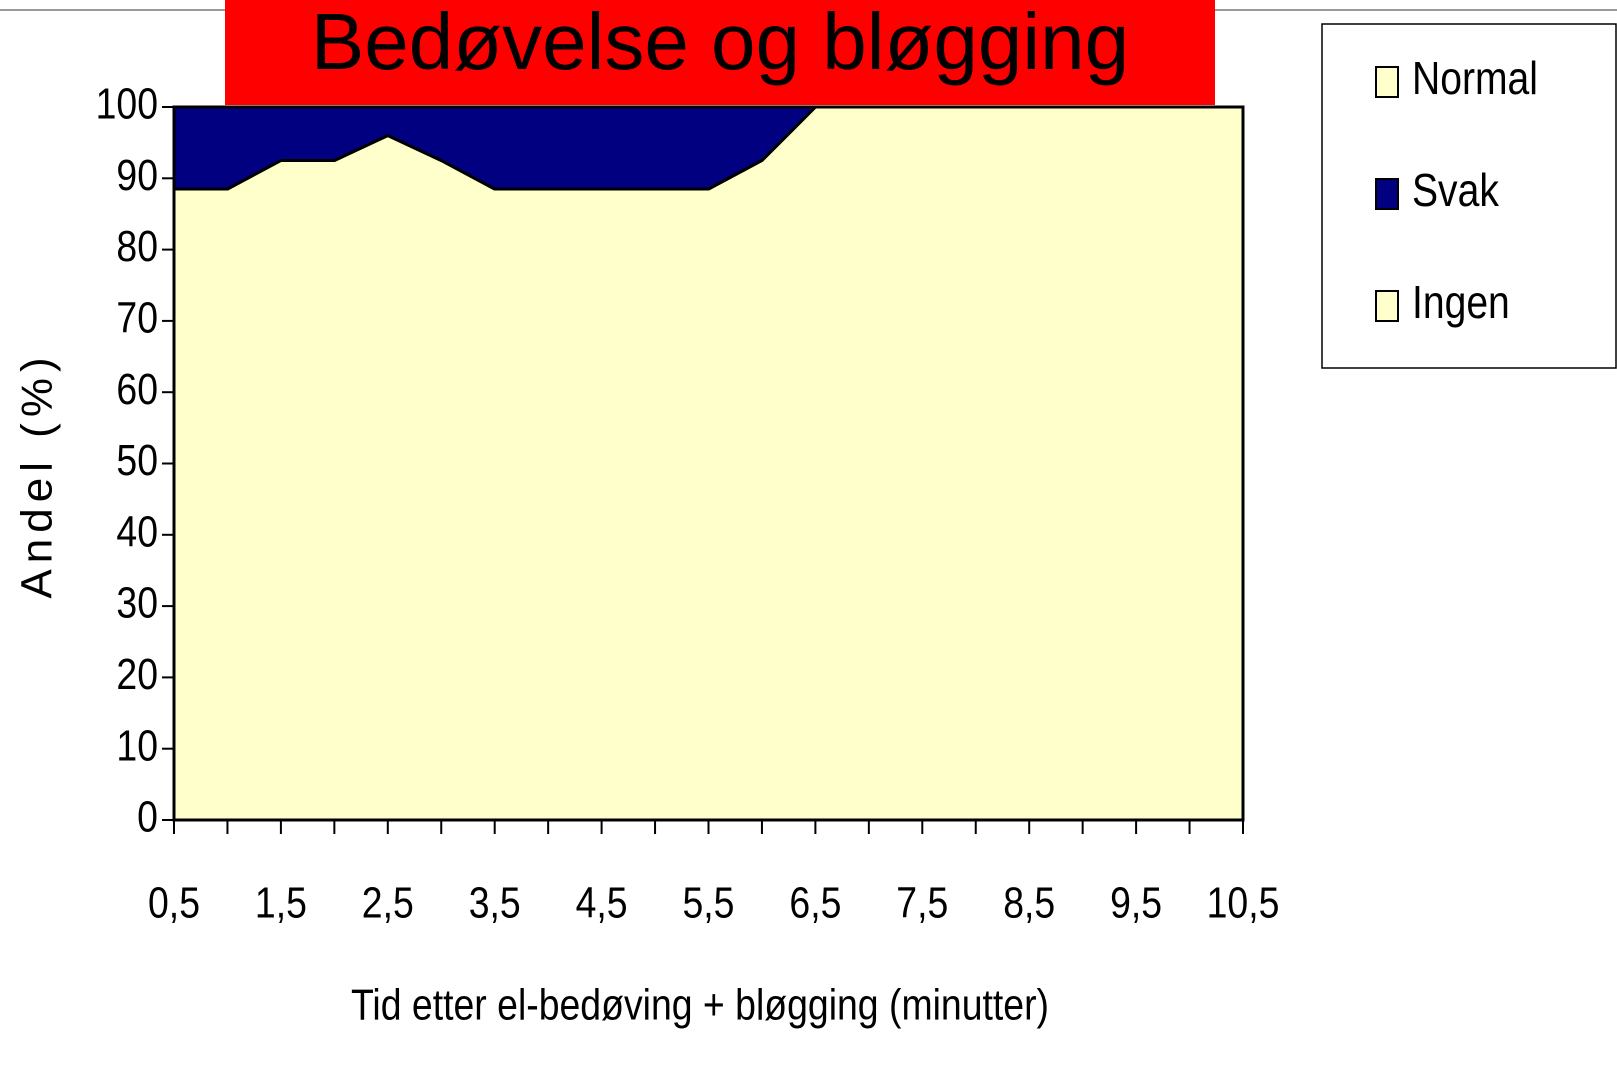 The width and height of the screenshot is (1617, 1070). Describe the element at coordinates (137, 175) in the screenshot. I see `y-tick-label: 90` at that location.